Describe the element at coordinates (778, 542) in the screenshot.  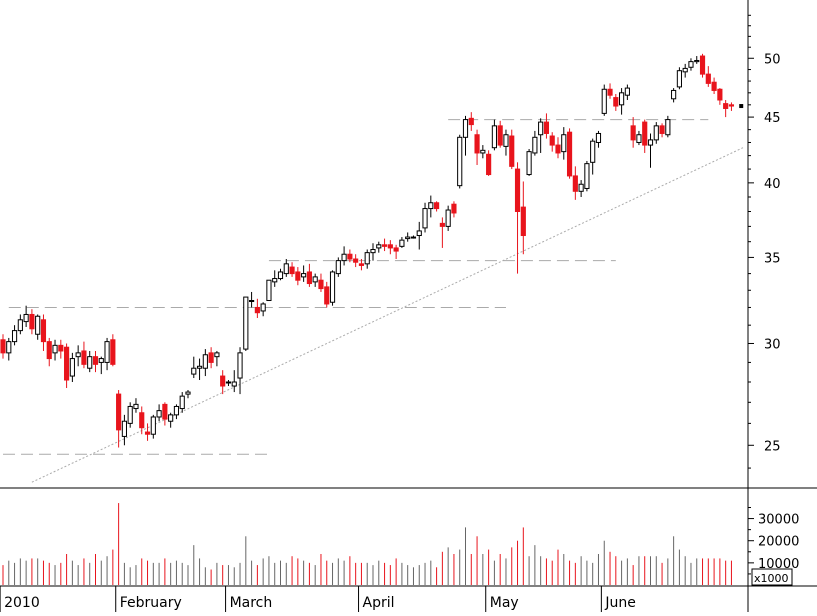
I see `volume-tick-label: 20000` at that location.